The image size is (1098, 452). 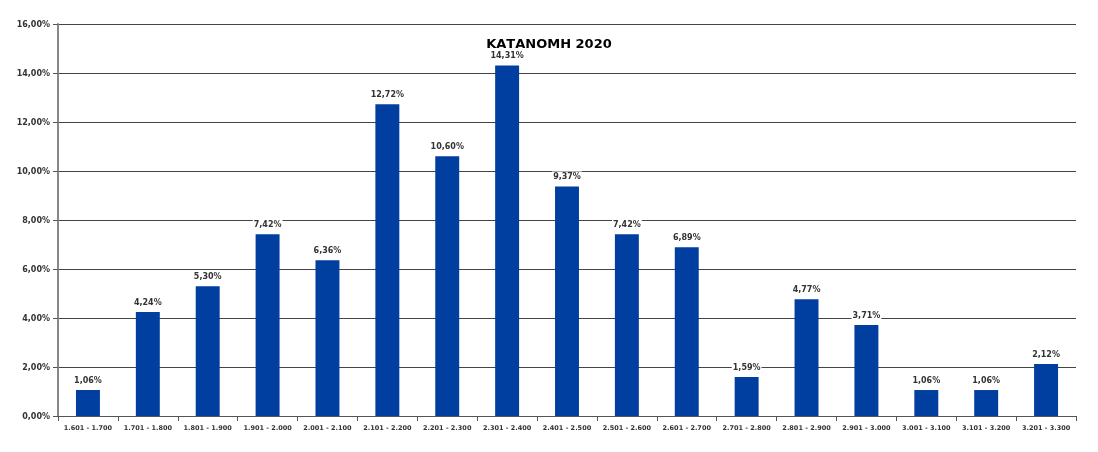 I want to click on data-label: 2,12%, so click(x=1046, y=354).